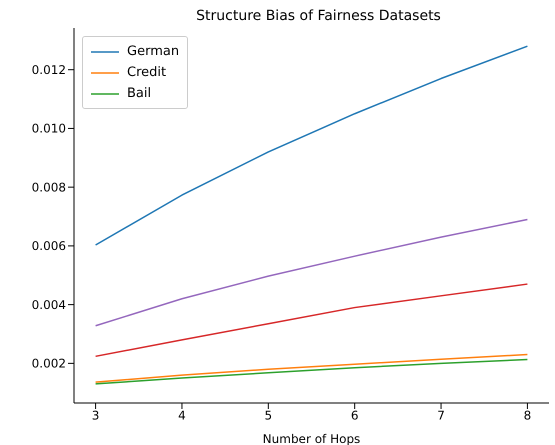 Image resolution: width=555 pixels, height=445 pixels. Describe the element at coordinates (268, 415) in the screenshot. I see `x-tick-label: 5` at that location.